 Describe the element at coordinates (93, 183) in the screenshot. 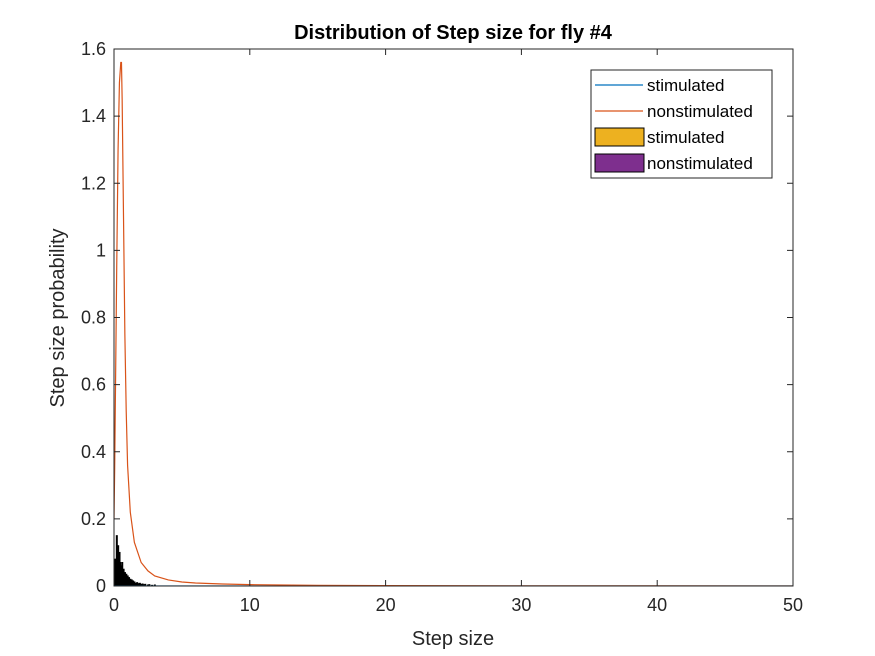

I see `y-tick-label: 1.2` at that location.